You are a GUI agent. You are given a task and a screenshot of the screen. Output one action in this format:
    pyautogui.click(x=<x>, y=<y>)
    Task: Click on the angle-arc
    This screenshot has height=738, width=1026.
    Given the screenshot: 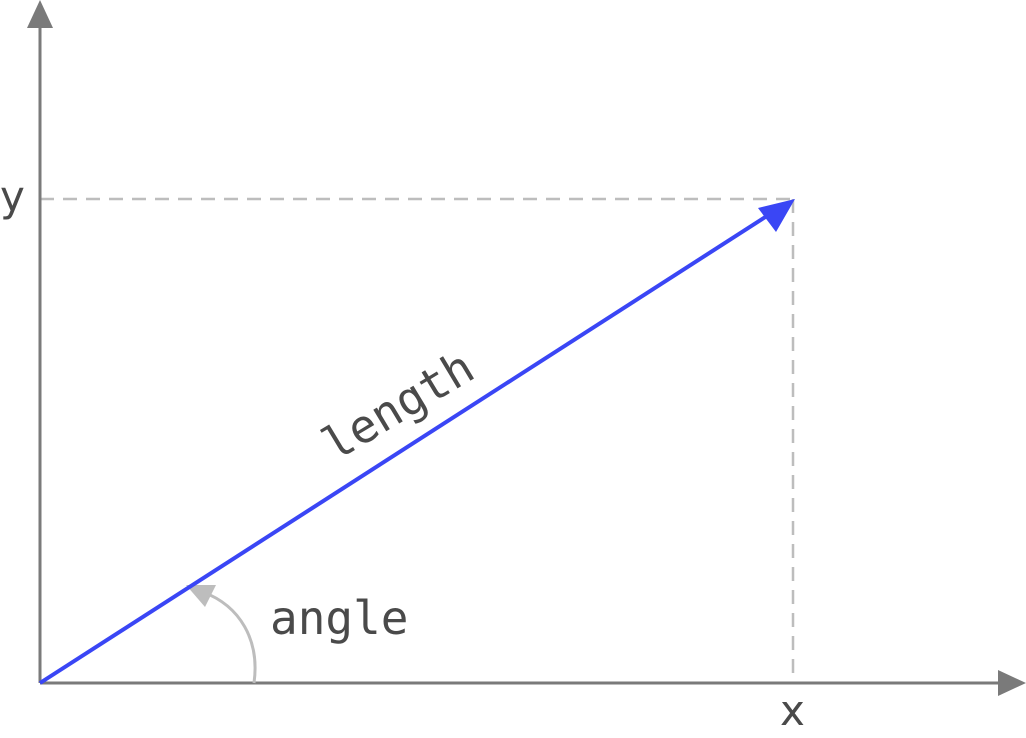 What is the action you would take?
    pyautogui.click(x=229, y=637)
    